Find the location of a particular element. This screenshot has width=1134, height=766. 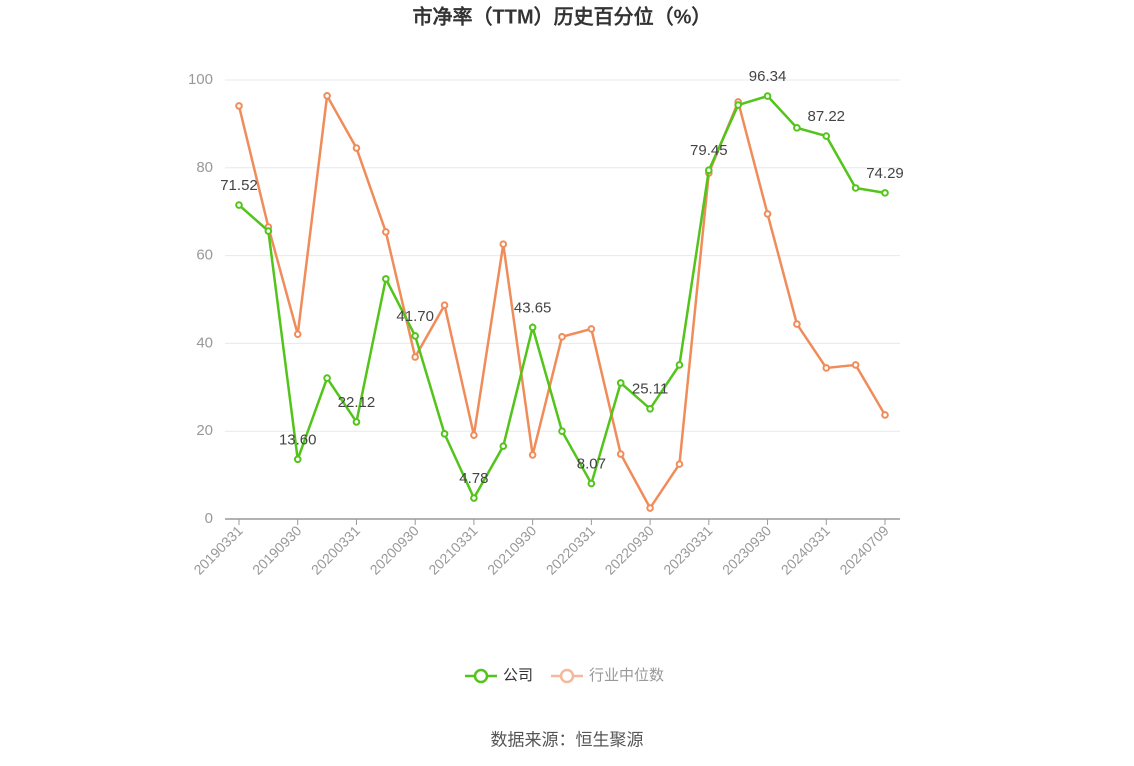

data-label: 4.78 is located at coordinates (473, 478).